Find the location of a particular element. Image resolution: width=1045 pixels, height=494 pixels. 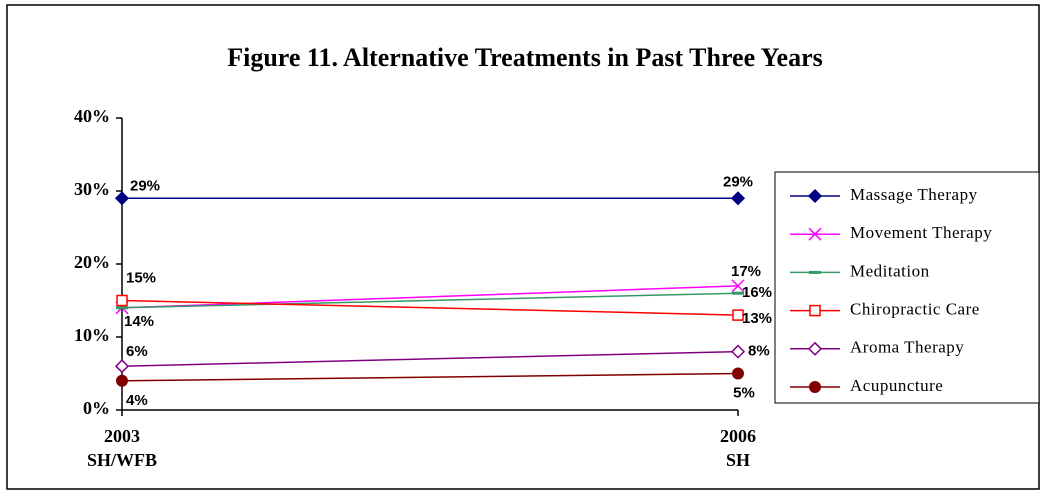

y-tick-label: 10% is located at coordinates (92, 335).